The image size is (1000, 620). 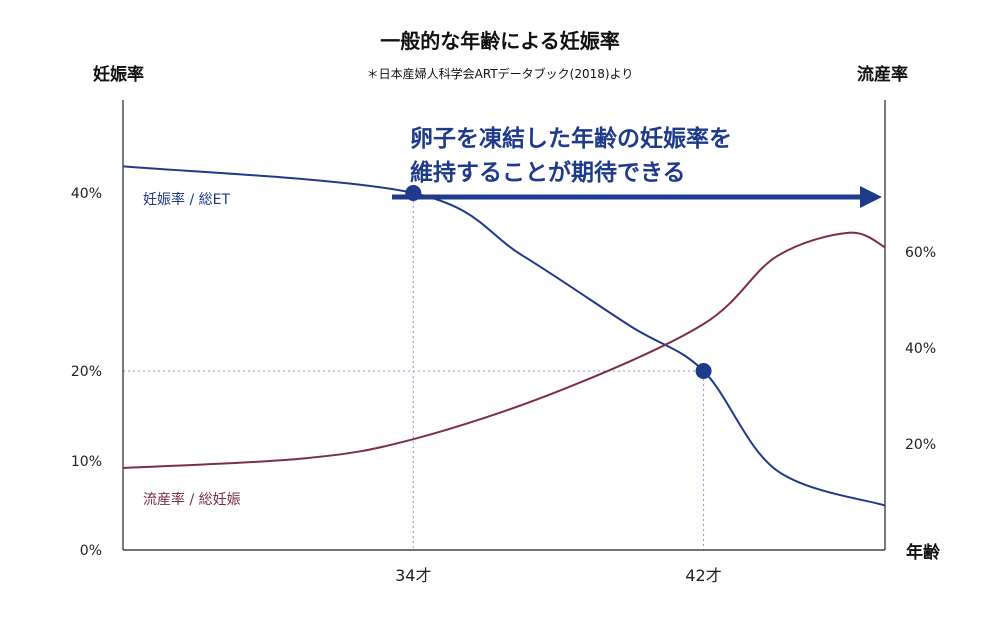 I want to click on annotation-line-2: 維持することが期待できる, so click(x=548, y=172).